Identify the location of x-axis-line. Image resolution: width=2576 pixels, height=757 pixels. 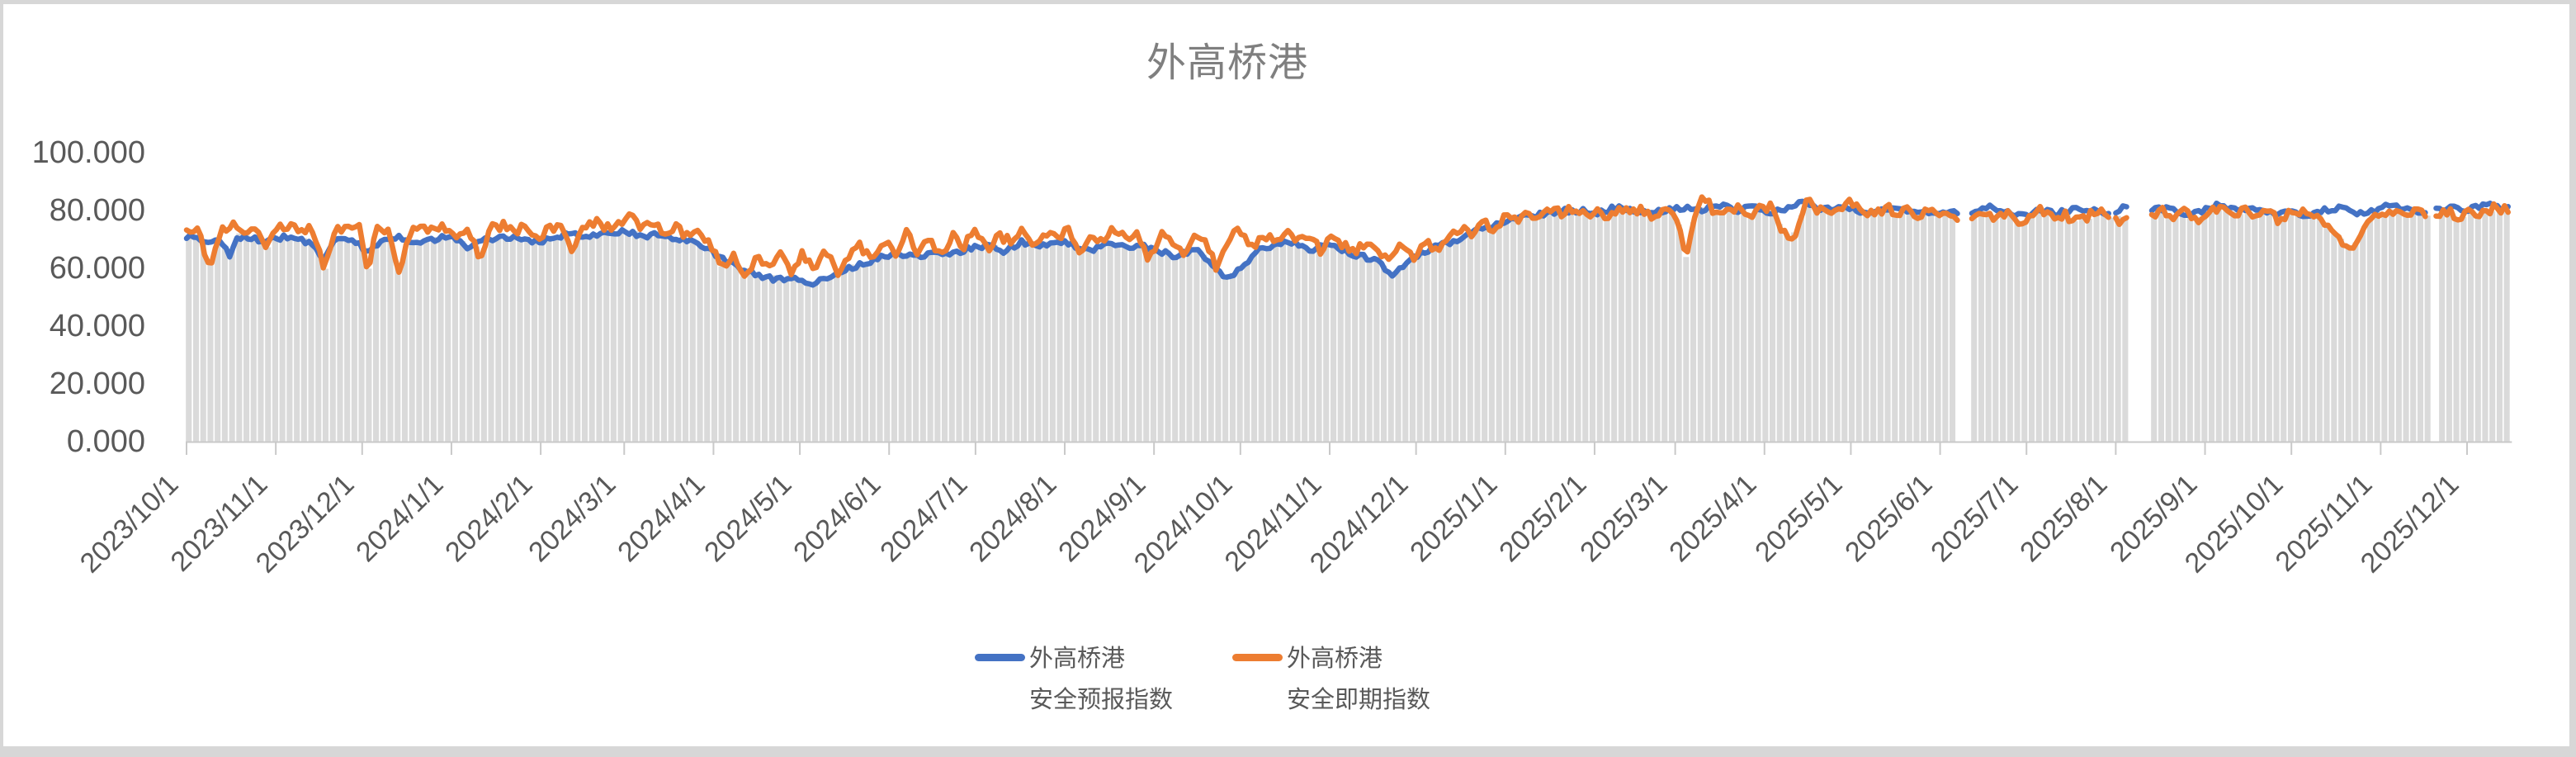
(1349, 448).